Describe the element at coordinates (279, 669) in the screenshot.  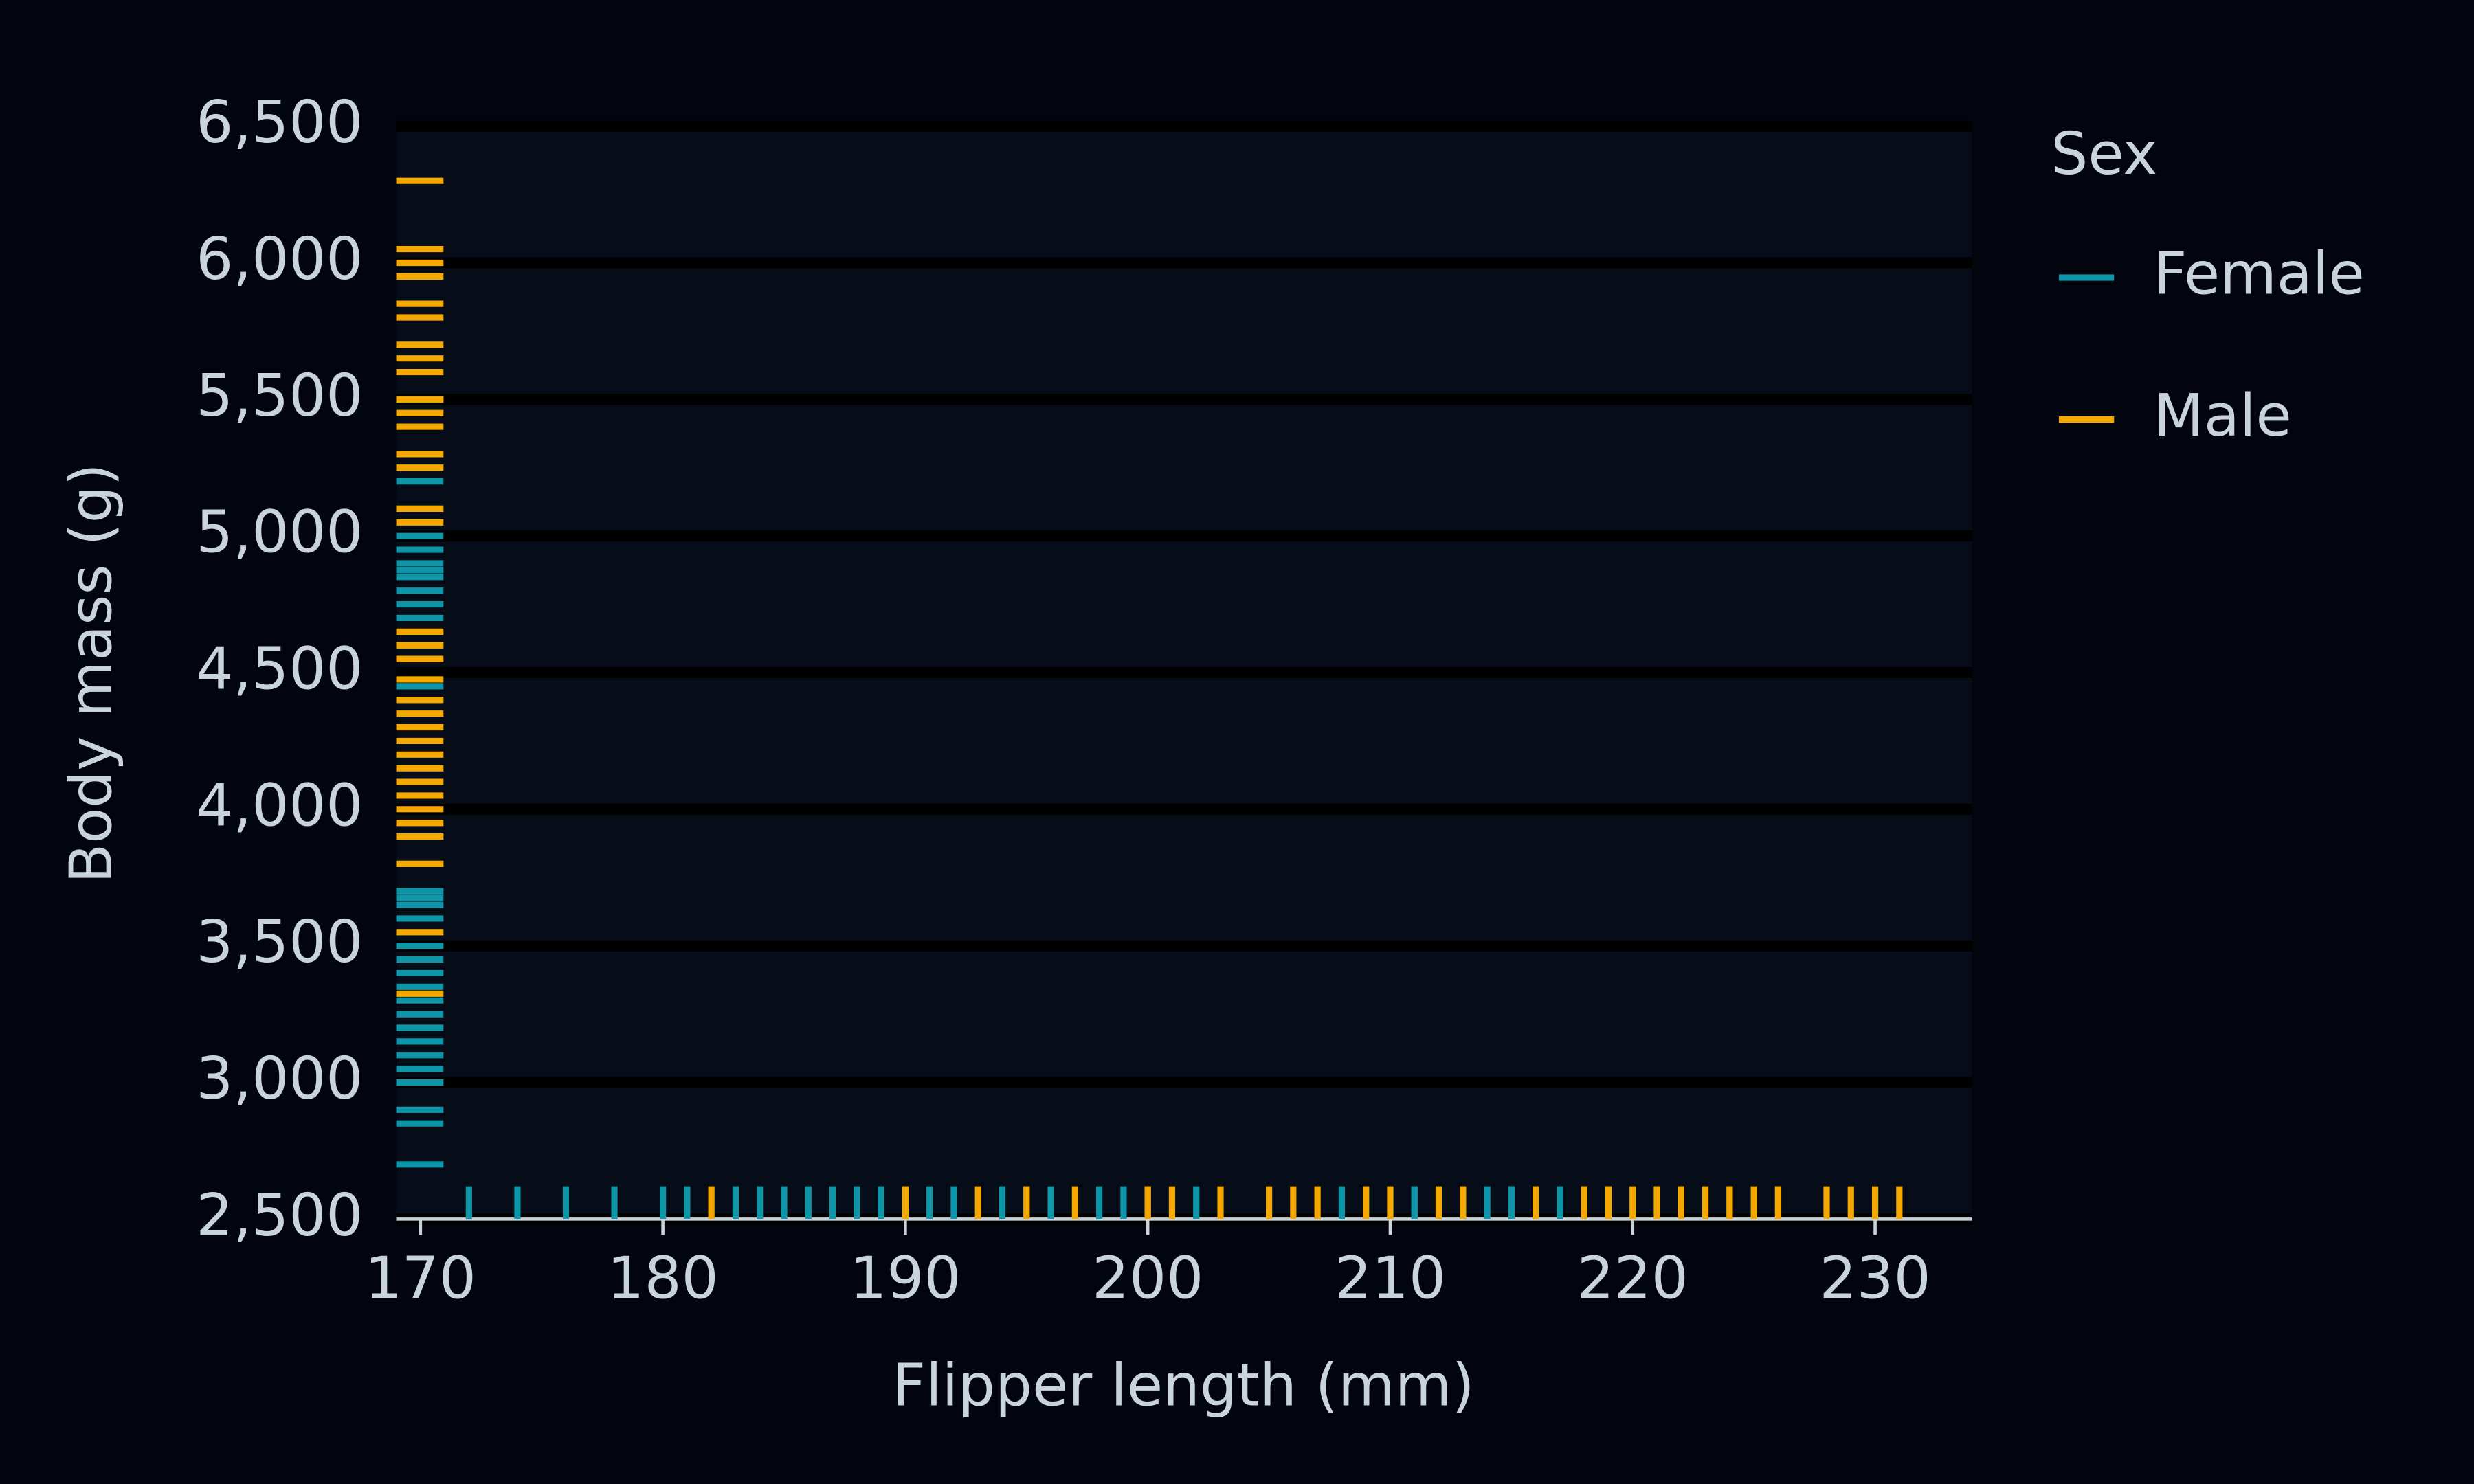
I see `y-tick-label: 4,500` at that location.